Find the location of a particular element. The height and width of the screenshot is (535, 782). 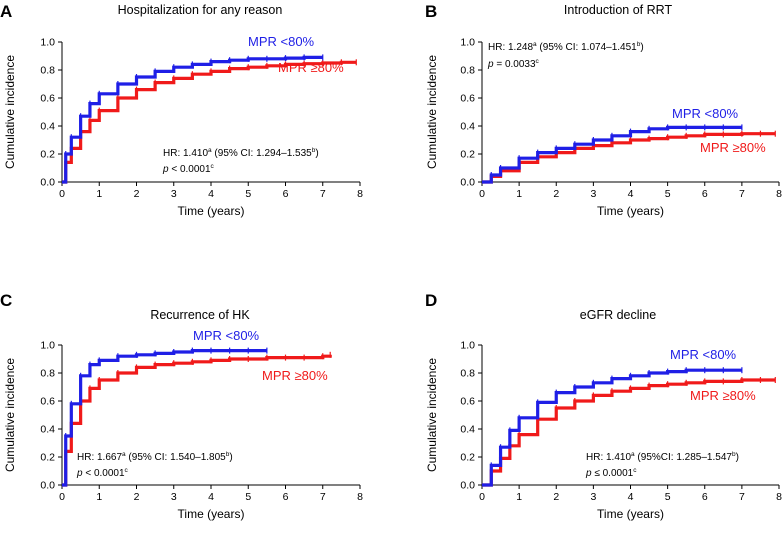

hr-value: HR: 1.248 is located at coordinates (510, 47).